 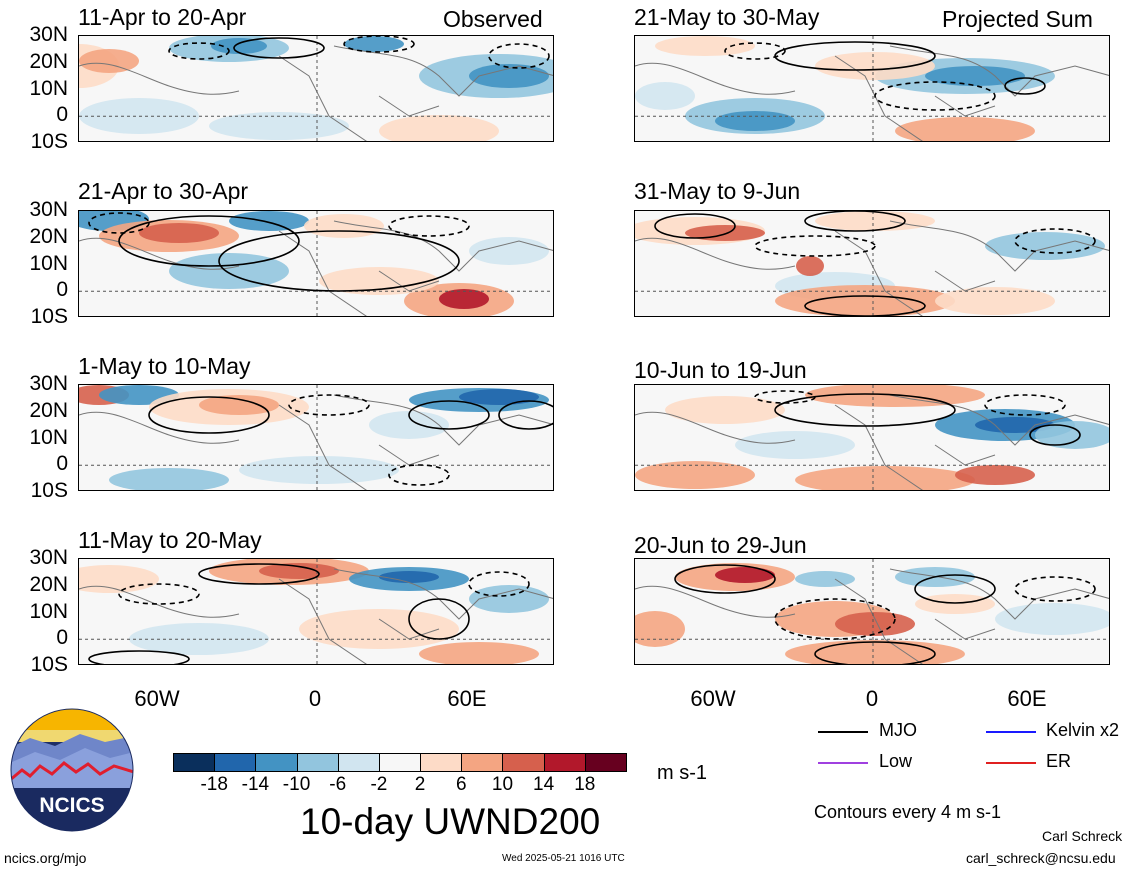 I want to click on colorbar-tick-label: 10, so click(x=502, y=784).